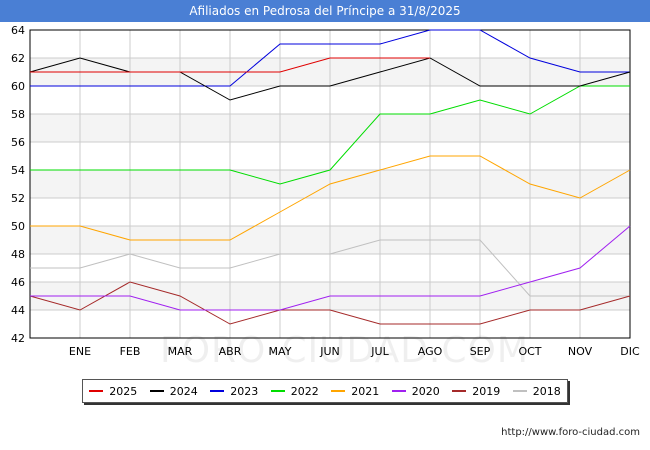  Describe the element at coordinates (430, 351) in the screenshot. I see `x-tick-label: AGO` at that location.